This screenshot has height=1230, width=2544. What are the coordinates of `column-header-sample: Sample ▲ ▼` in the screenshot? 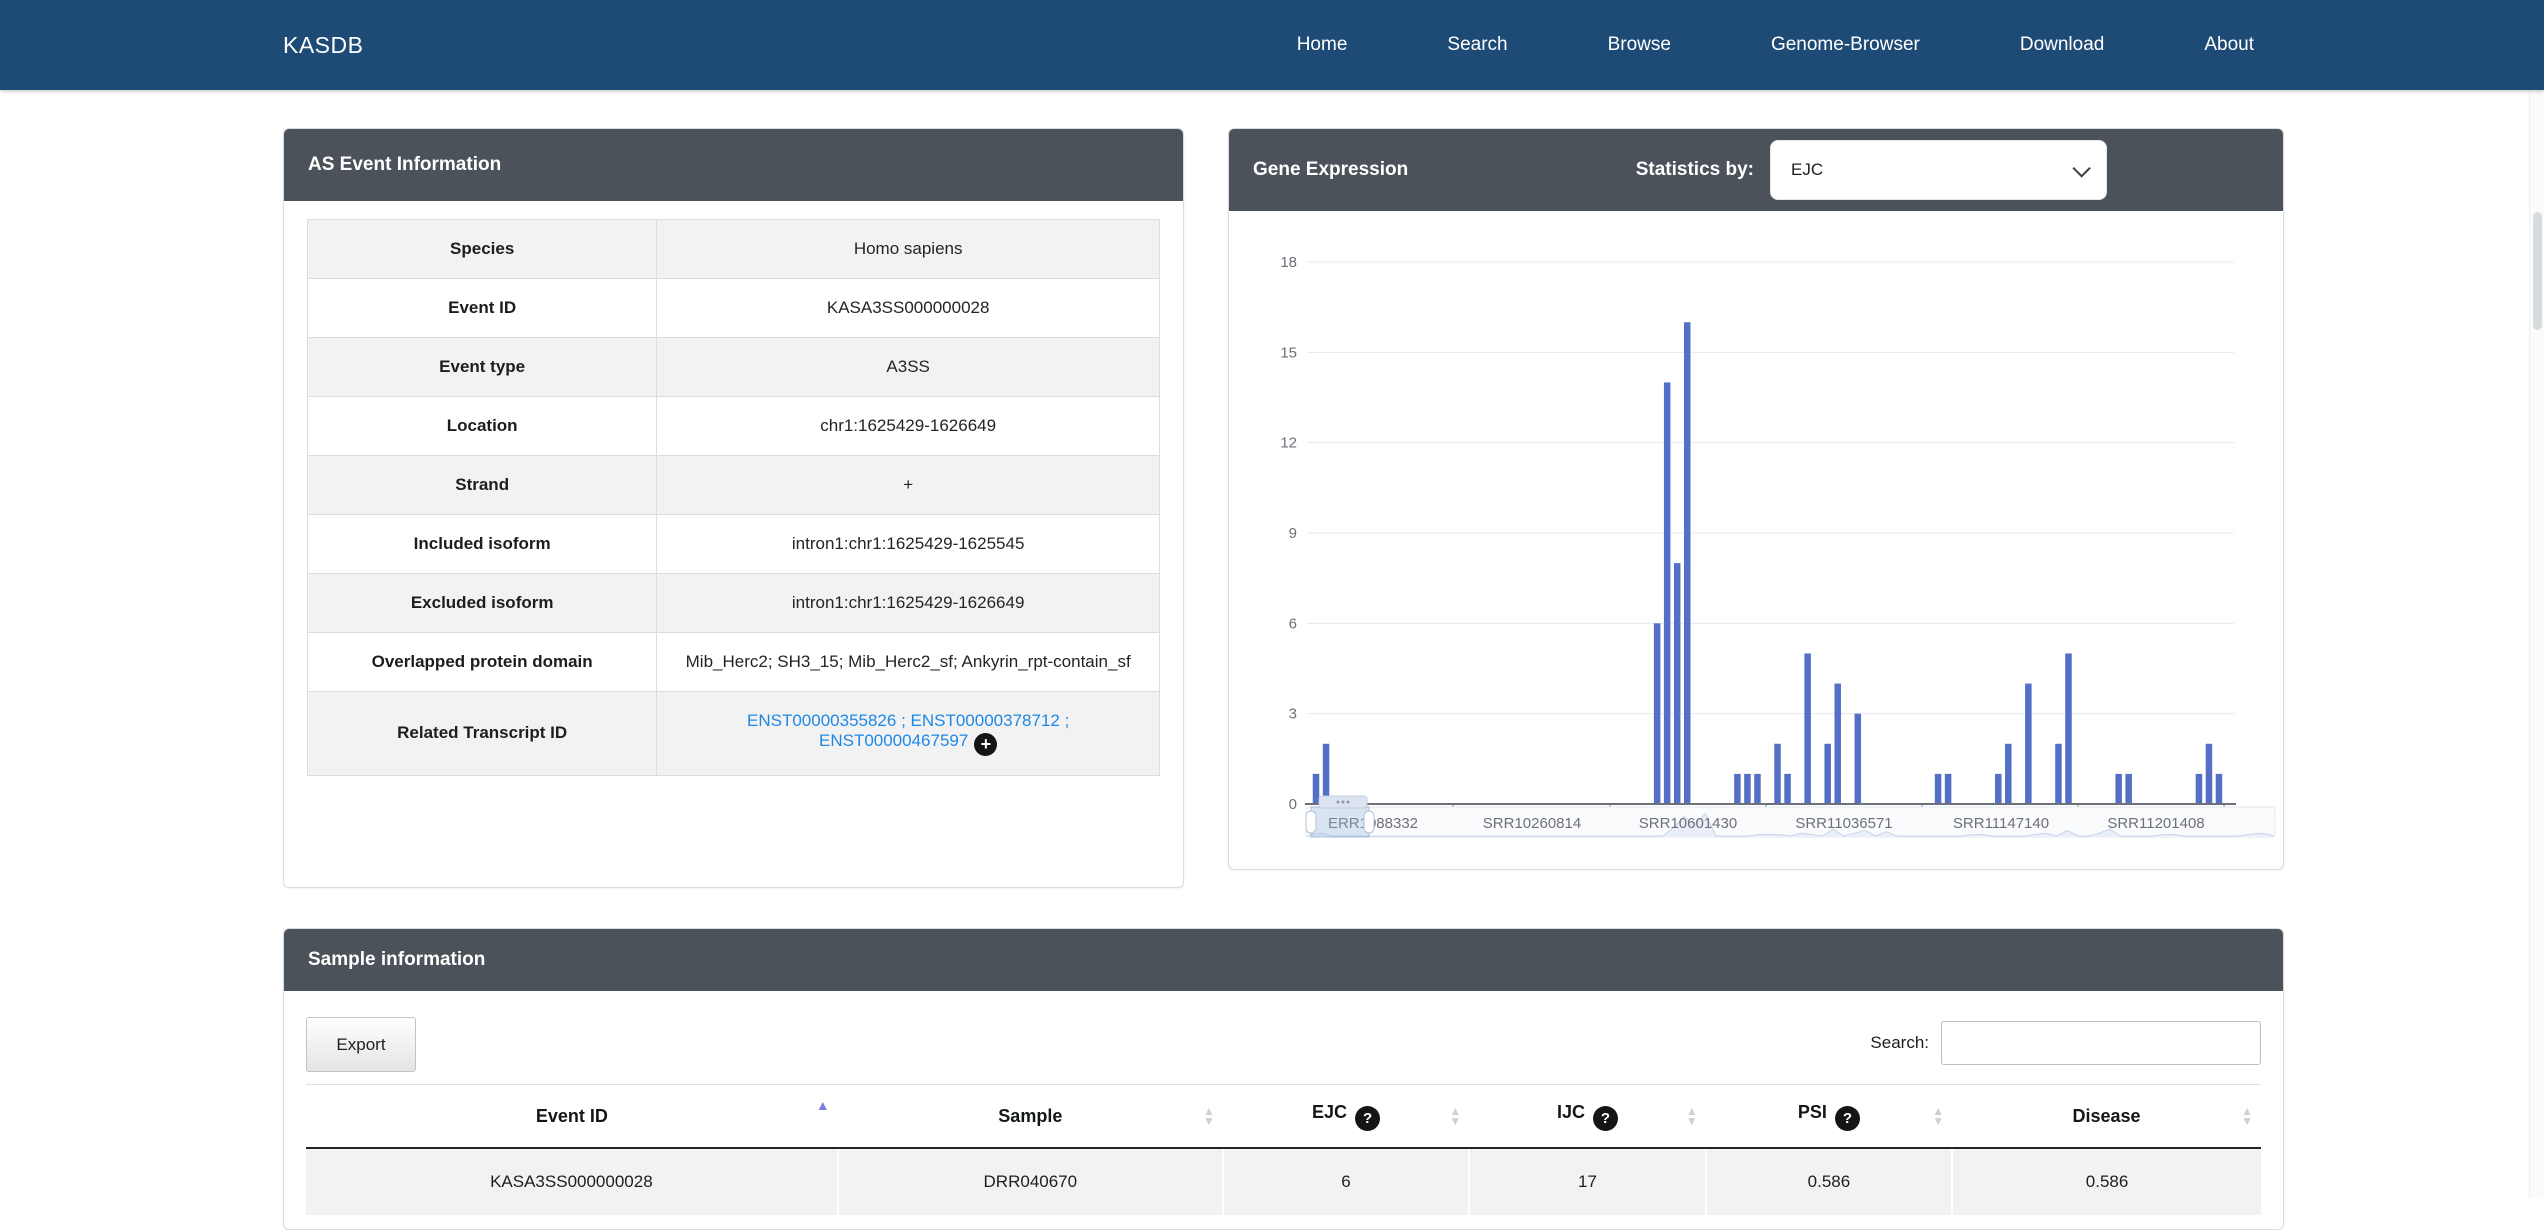 It's located at (1030, 1116).